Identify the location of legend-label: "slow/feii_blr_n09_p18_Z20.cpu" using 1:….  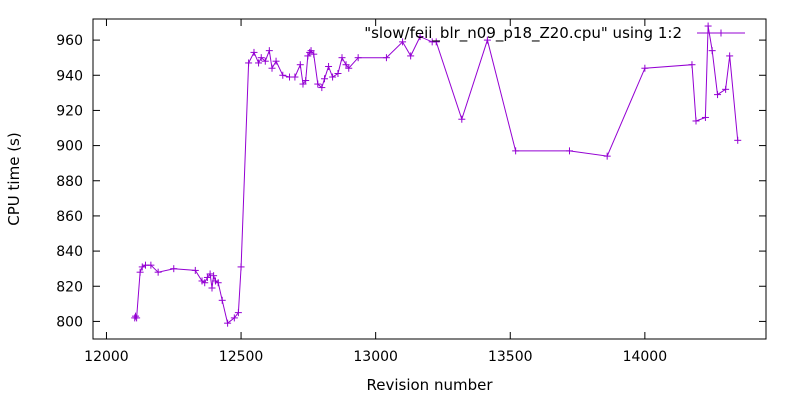
(523, 33).